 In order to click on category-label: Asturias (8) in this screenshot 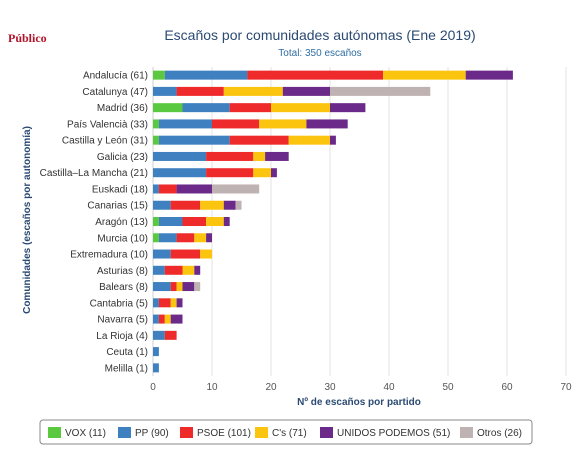, I will do `click(122, 271)`.